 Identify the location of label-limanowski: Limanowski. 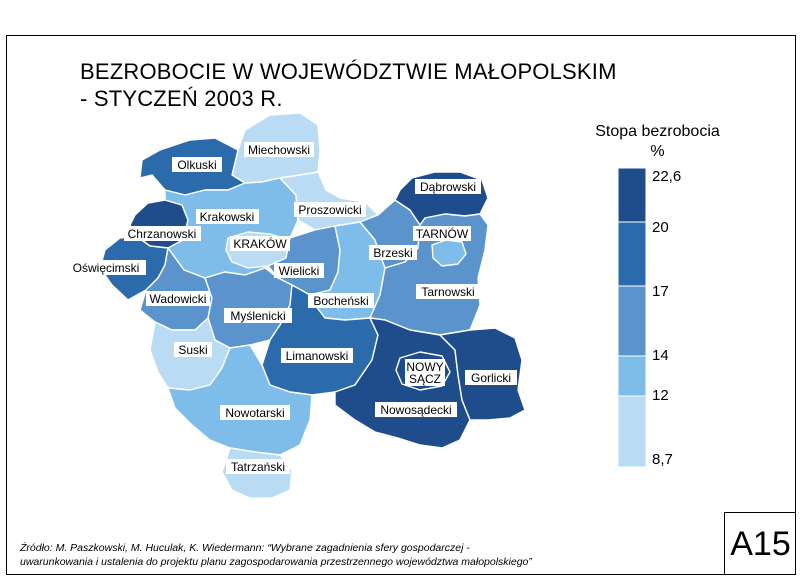
(317, 355).